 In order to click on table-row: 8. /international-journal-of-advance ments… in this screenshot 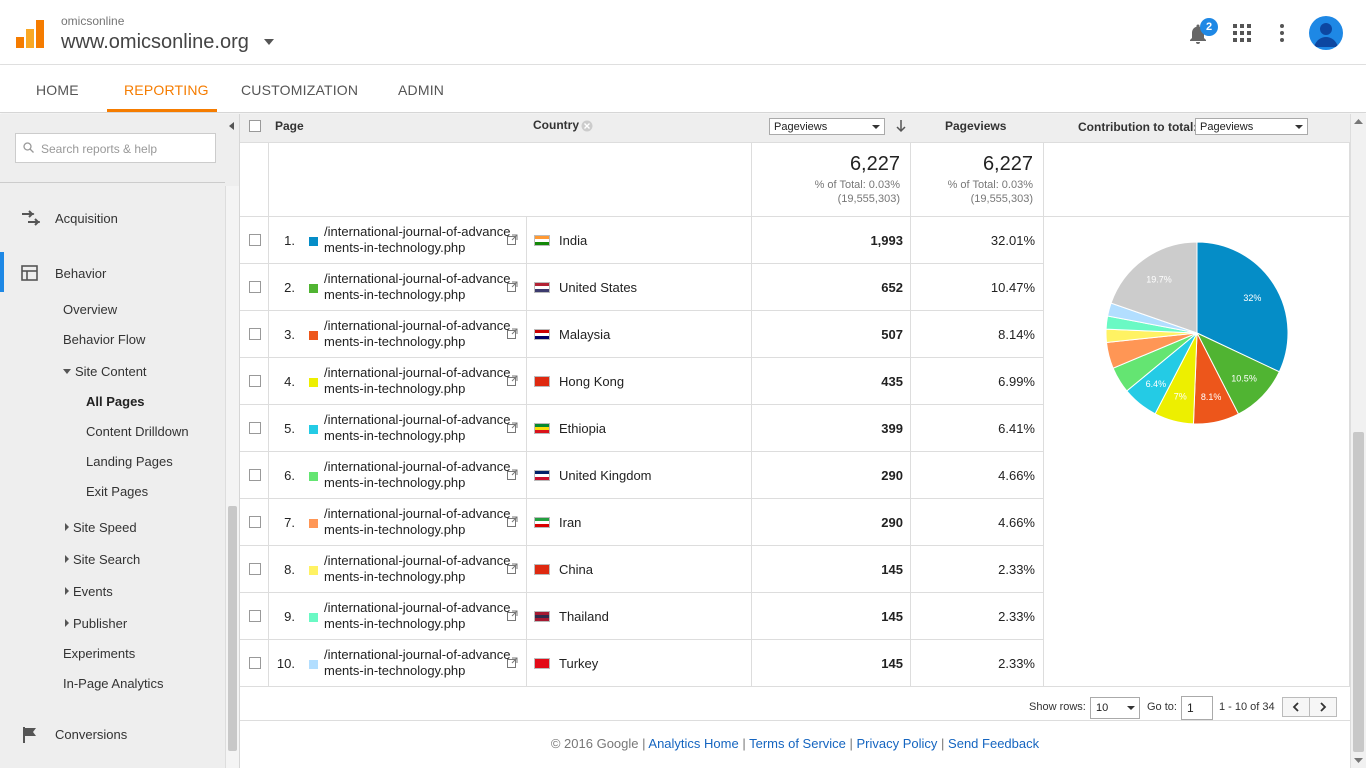, I will do `click(642, 569)`.